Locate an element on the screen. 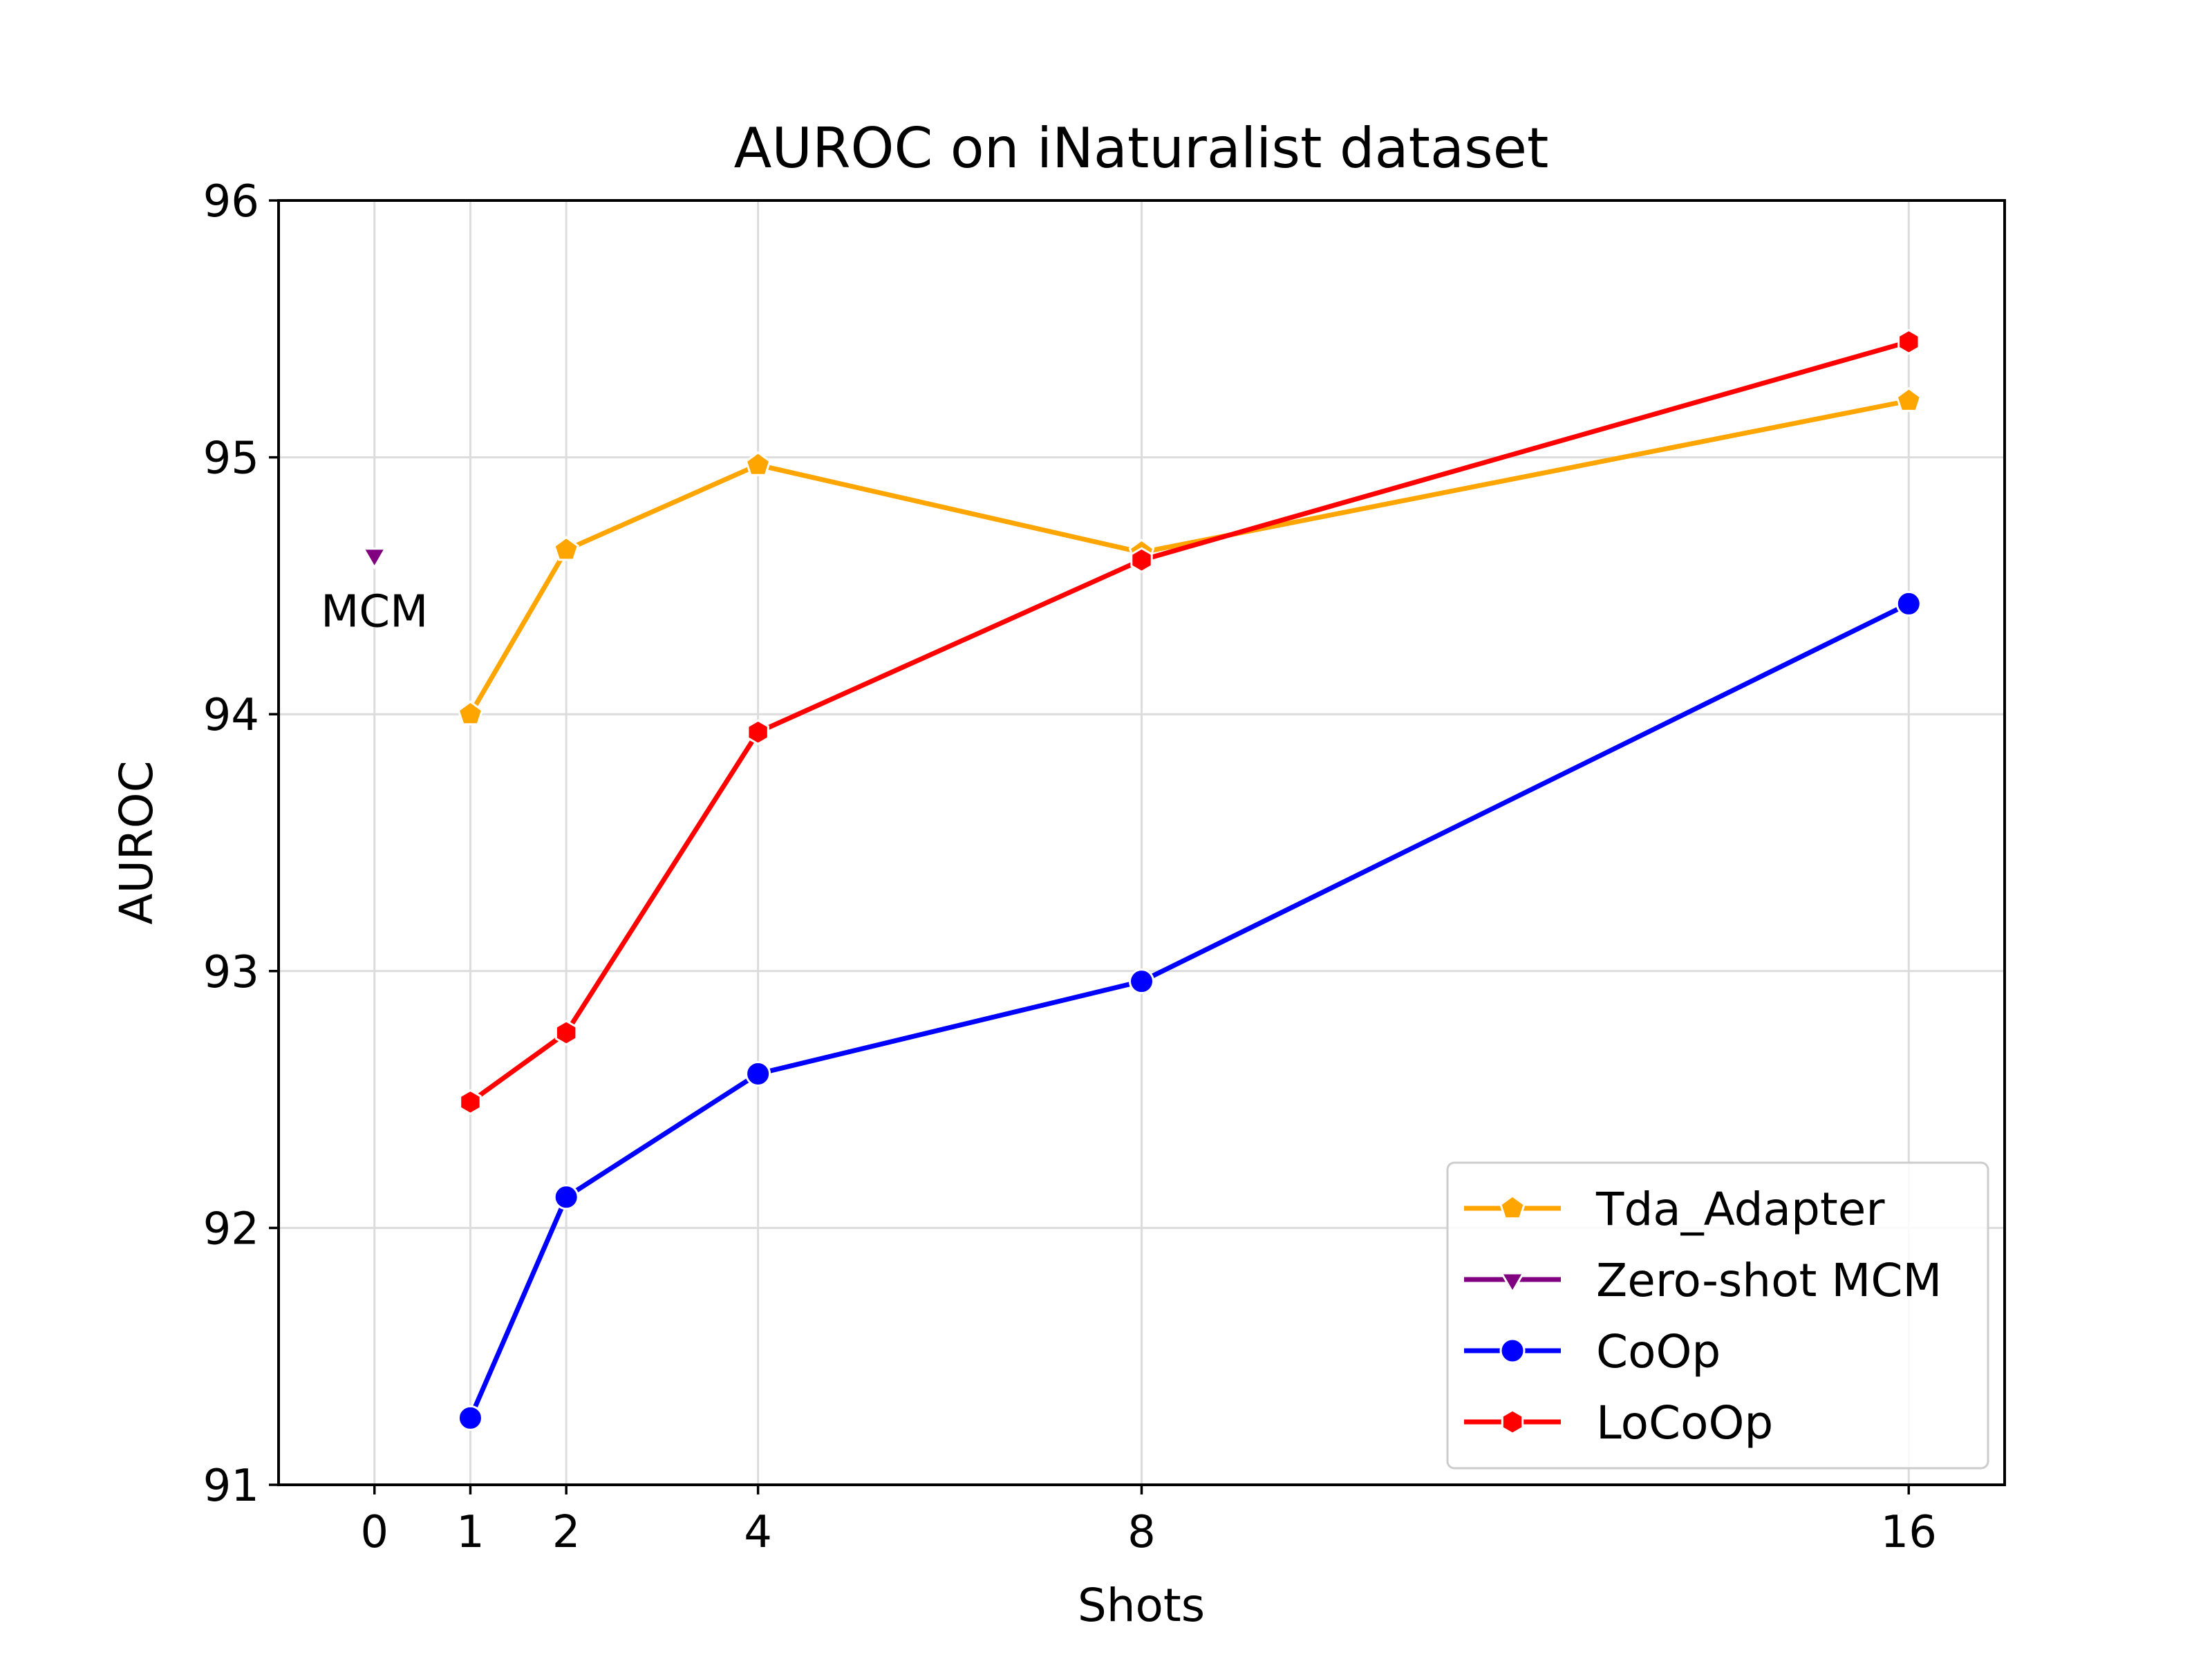  series-line-tda-adapter is located at coordinates (1189, 557).